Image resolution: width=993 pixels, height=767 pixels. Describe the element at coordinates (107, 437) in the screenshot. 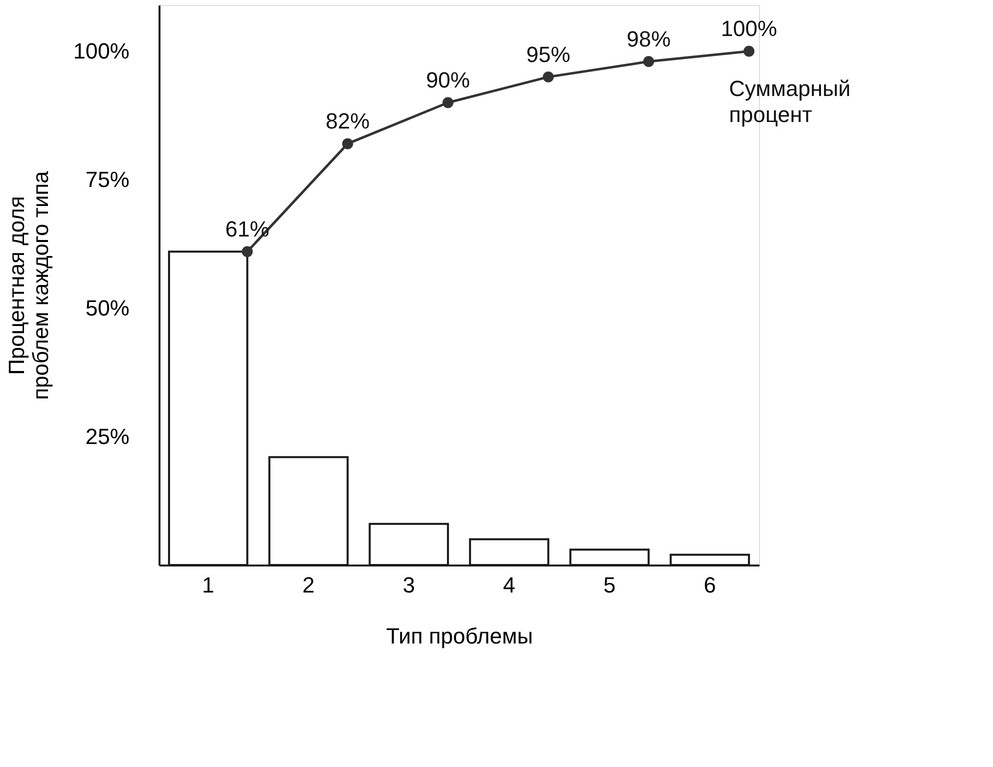

I see `y-tick-label: 25%` at that location.